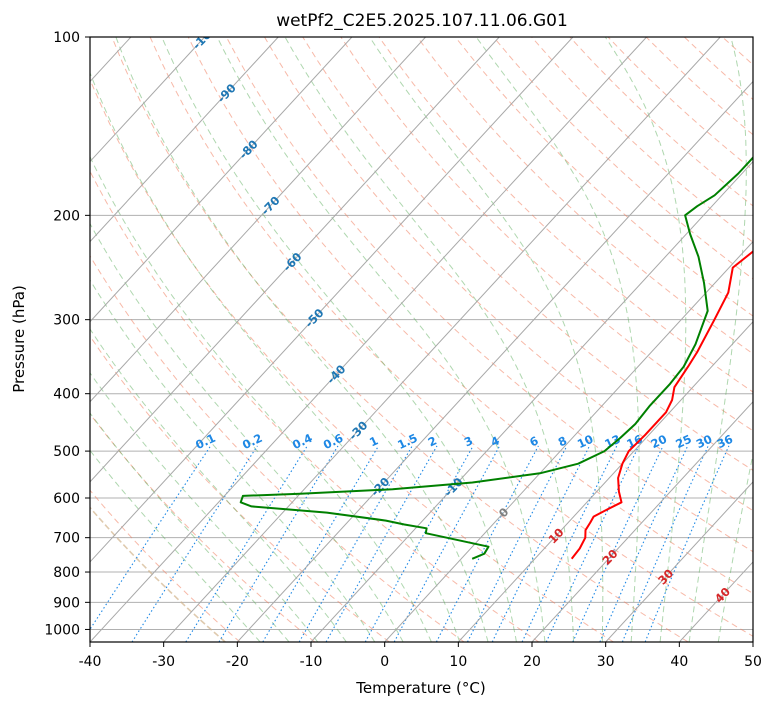  I want to click on reference-curve, so click(158, 574).